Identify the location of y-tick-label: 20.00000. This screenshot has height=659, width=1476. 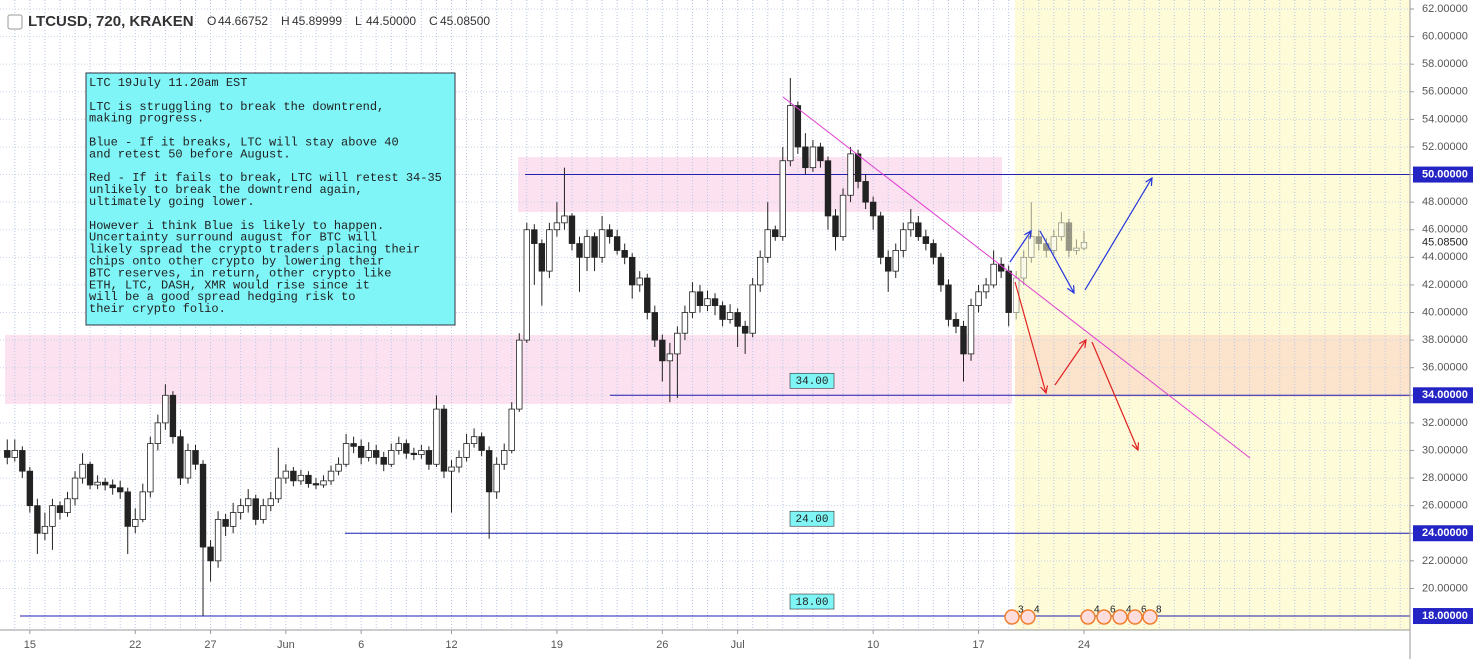
(1445, 588).